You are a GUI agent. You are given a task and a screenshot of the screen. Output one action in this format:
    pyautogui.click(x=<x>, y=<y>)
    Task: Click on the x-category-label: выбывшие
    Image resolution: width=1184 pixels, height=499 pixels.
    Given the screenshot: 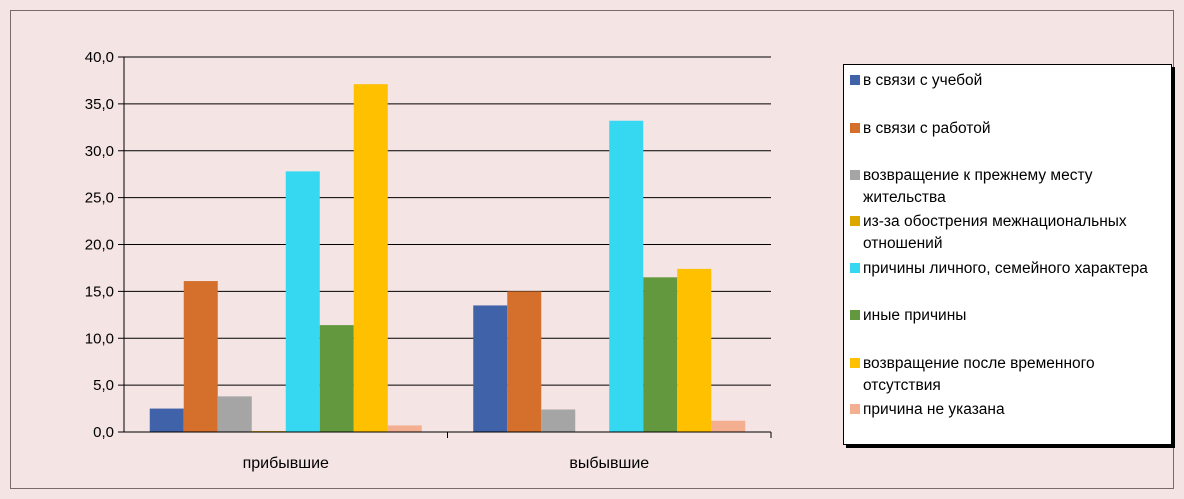 What is the action you would take?
    pyautogui.click(x=609, y=463)
    